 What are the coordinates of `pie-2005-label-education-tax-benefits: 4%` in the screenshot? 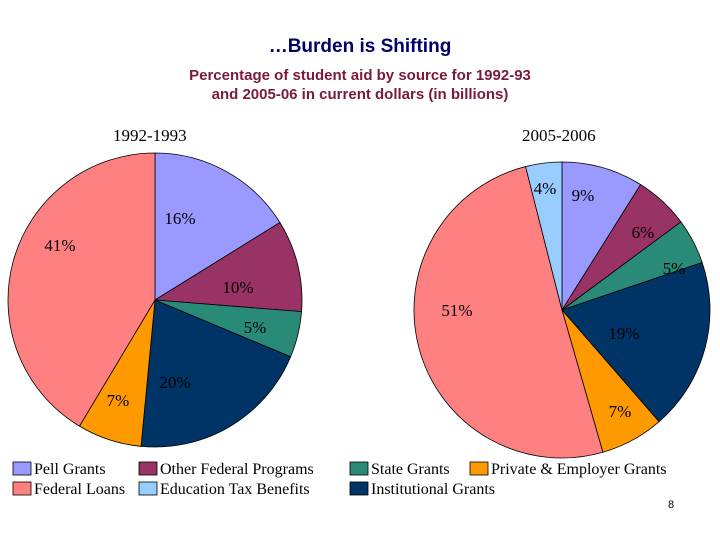 It's located at (545, 188).